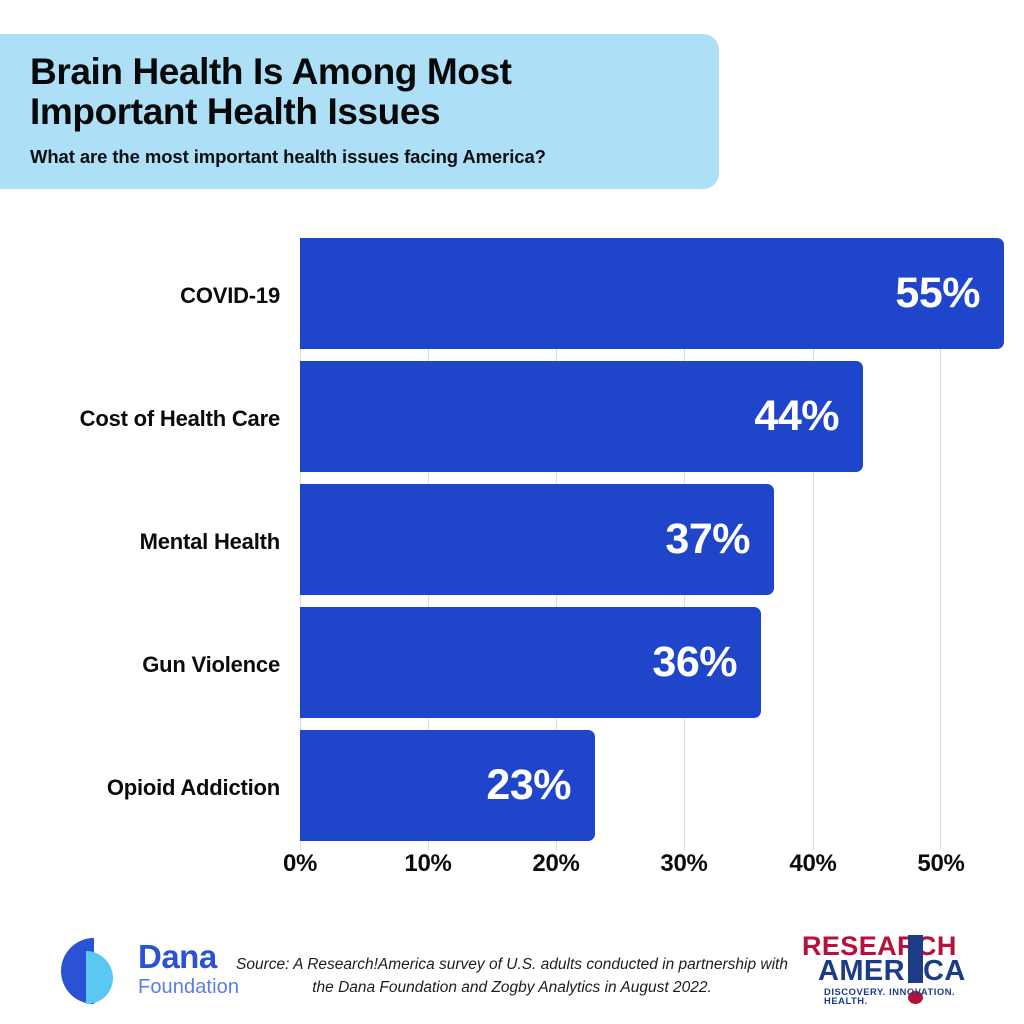  I want to click on research-america-line2: AMER CA, so click(892, 971).